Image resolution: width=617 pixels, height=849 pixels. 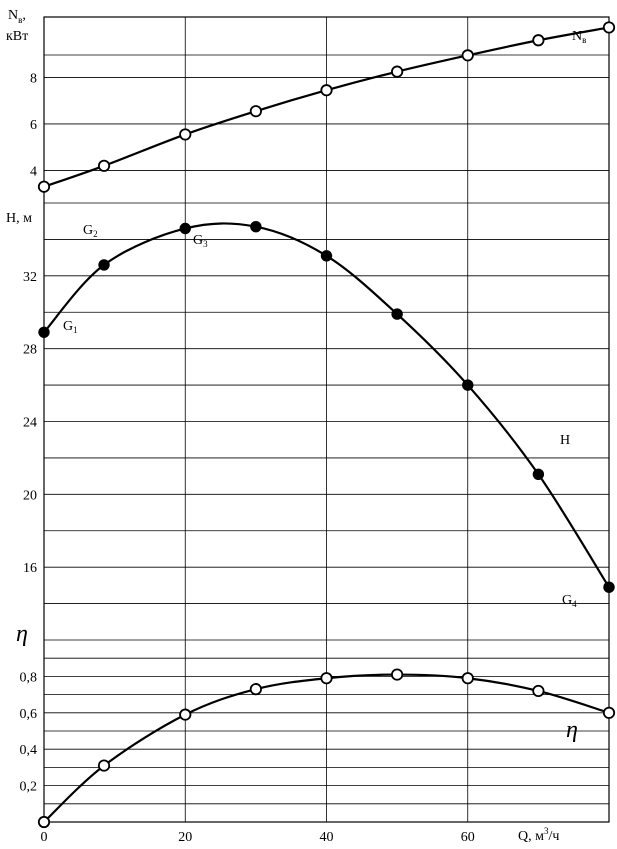 What do you see at coordinates (327, 837) in the screenshot?
I see `x-tick-label: 40` at bounding box center [327, 837].